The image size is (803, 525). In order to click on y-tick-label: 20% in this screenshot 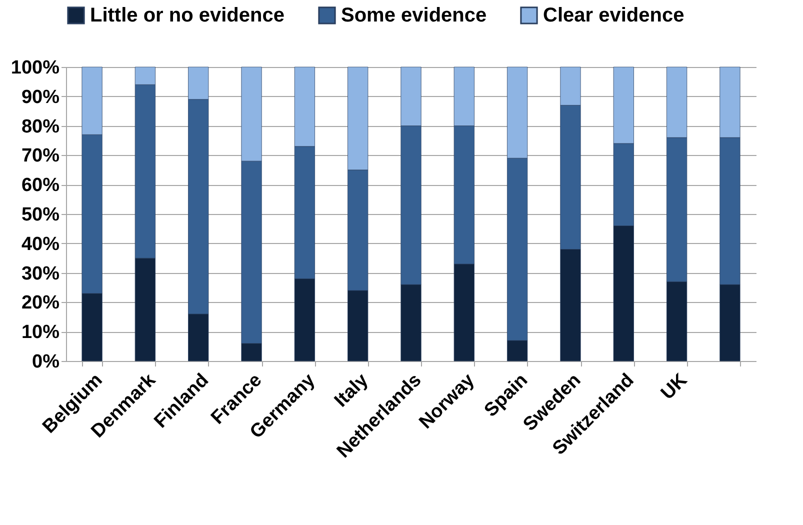, I will do `click(40, 303)`.